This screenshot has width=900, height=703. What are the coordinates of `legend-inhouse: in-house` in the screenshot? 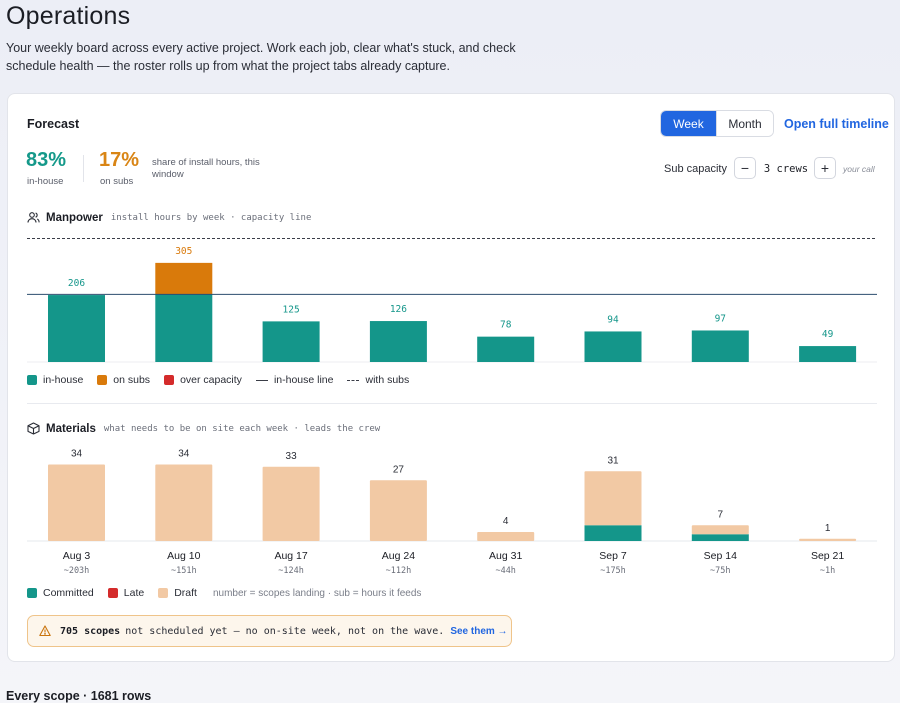 It's located at (55, 380).